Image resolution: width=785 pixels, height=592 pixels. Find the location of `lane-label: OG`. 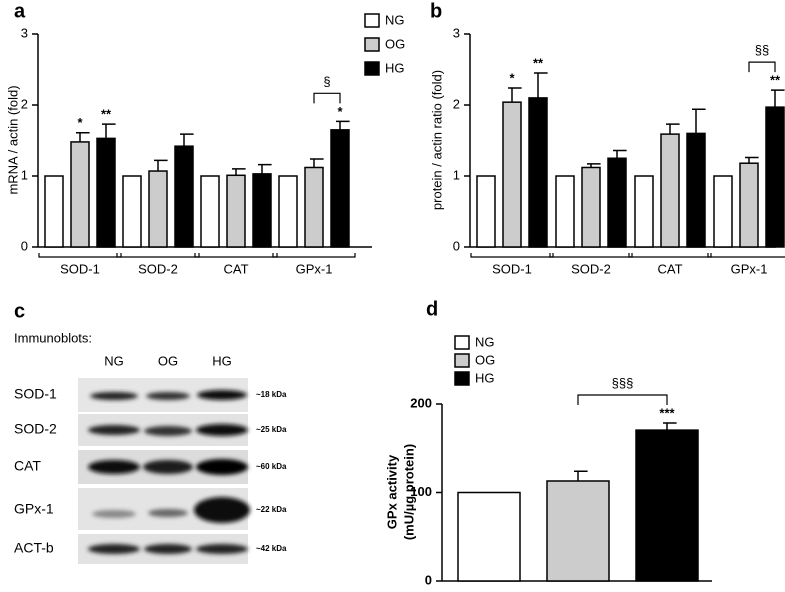

lane-label: OG is located at coordinates (168, 360).